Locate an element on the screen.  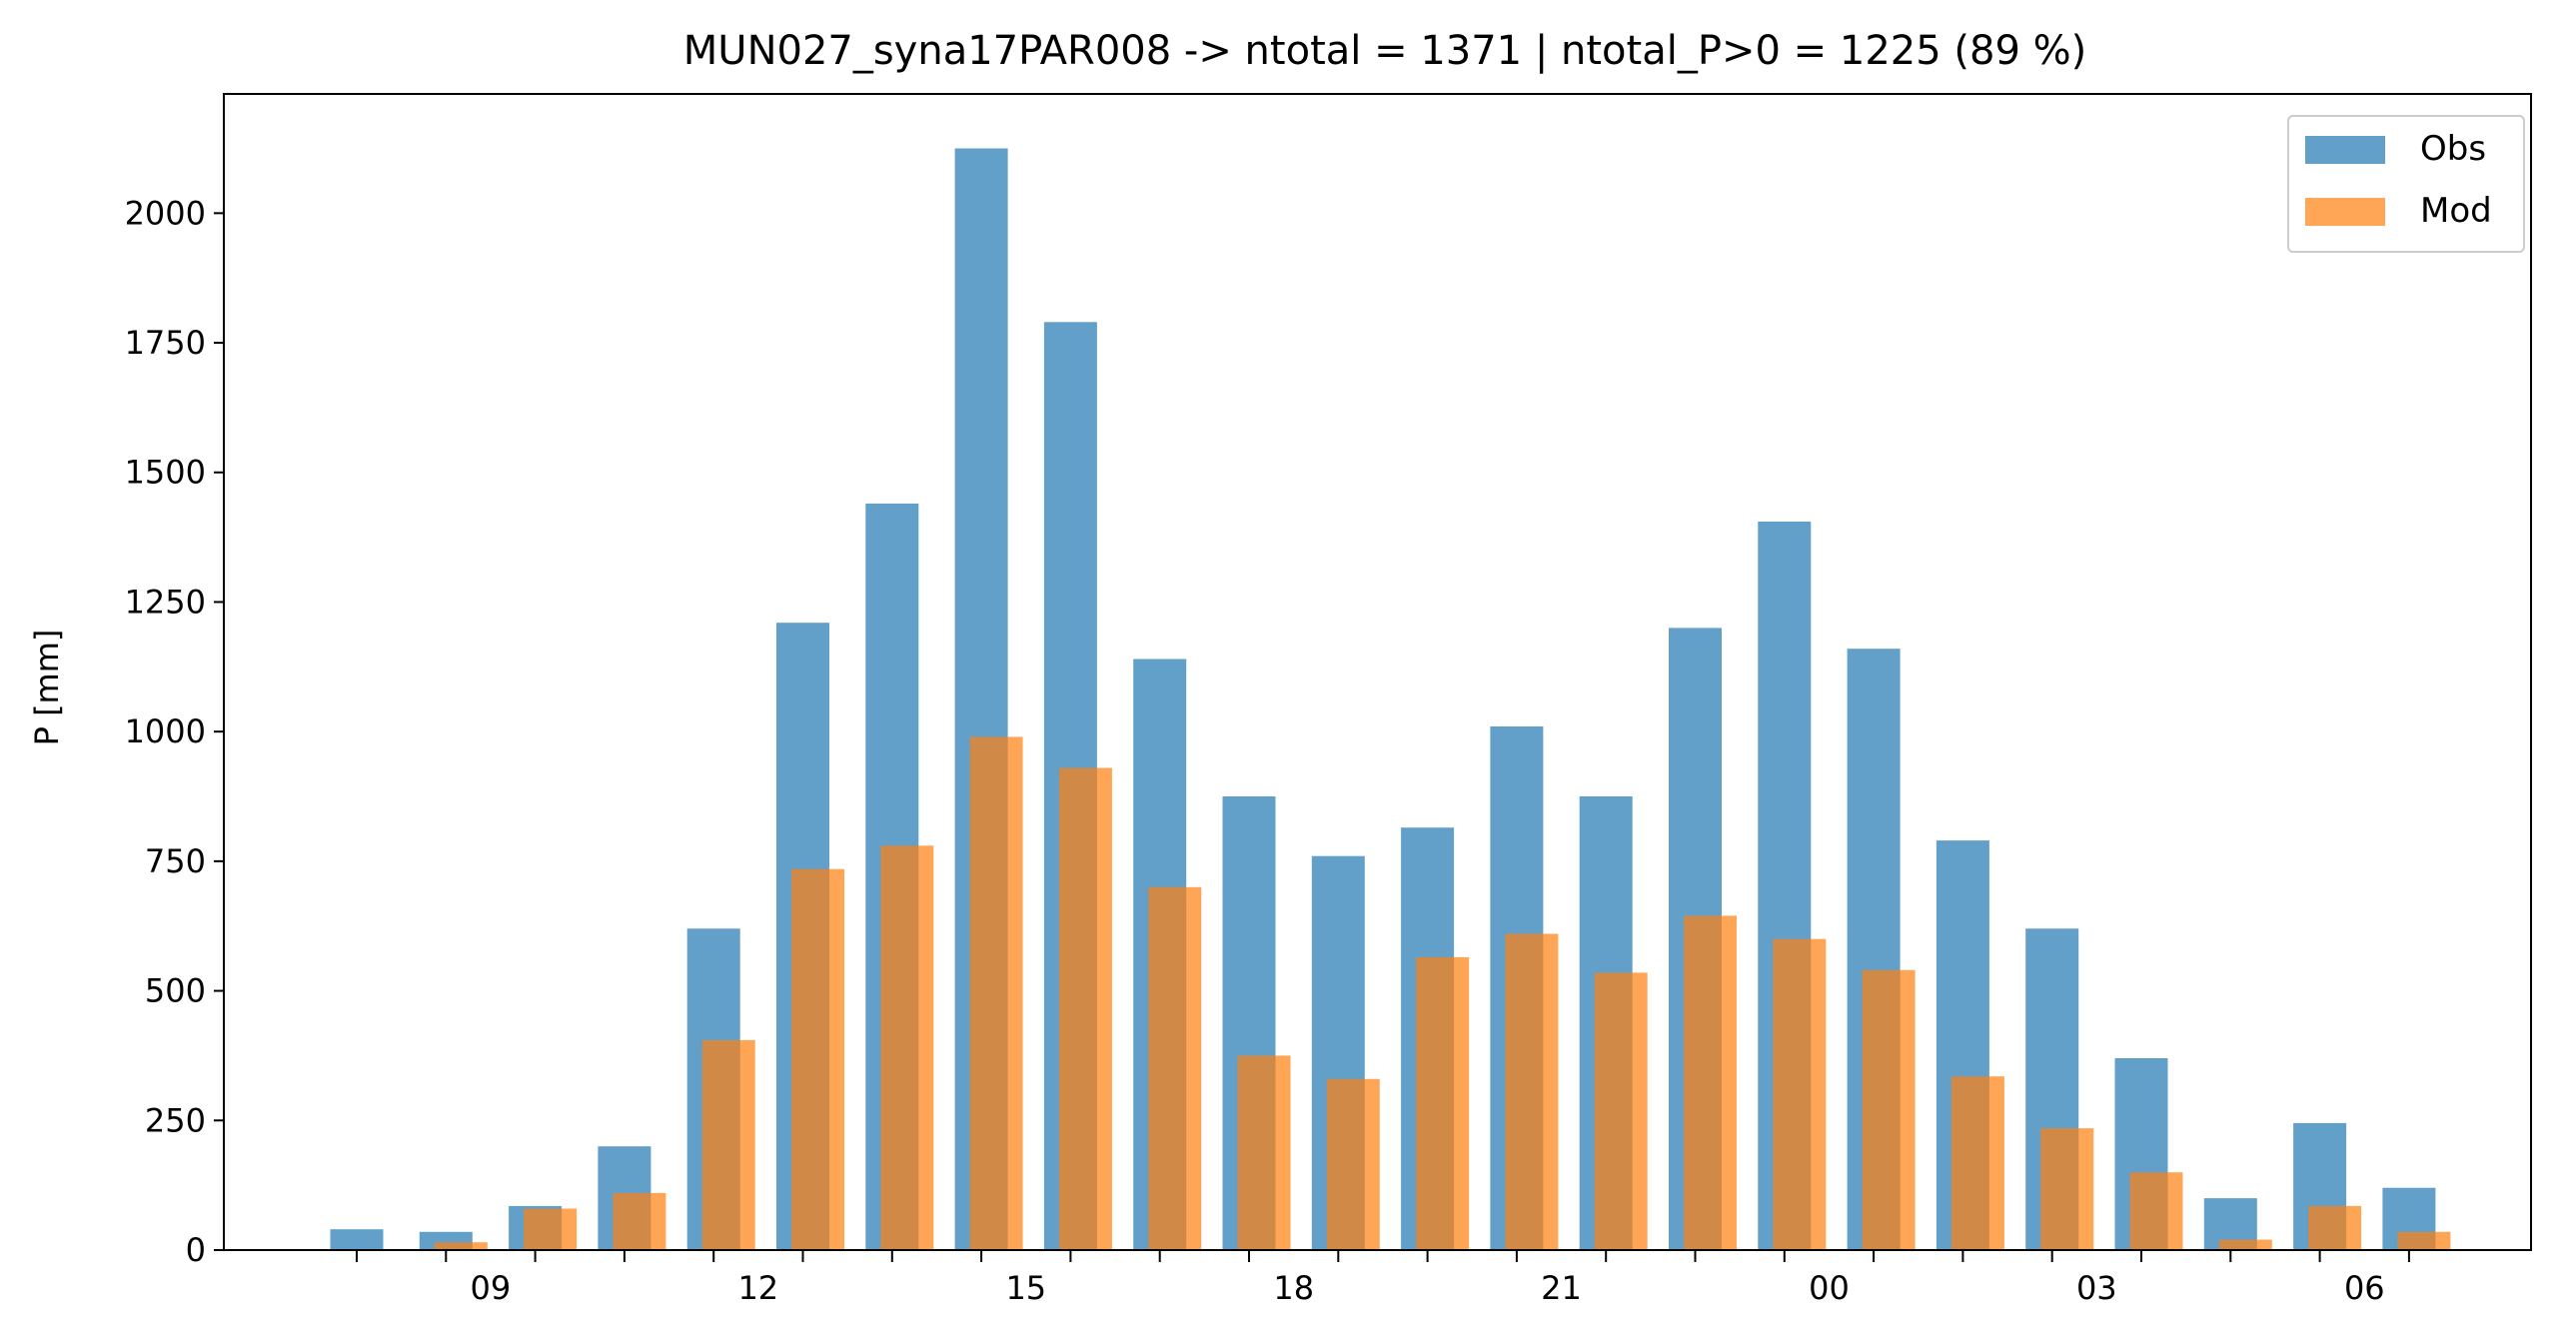
y-axis-label: P [mm] is located at coordinates (47, 688).